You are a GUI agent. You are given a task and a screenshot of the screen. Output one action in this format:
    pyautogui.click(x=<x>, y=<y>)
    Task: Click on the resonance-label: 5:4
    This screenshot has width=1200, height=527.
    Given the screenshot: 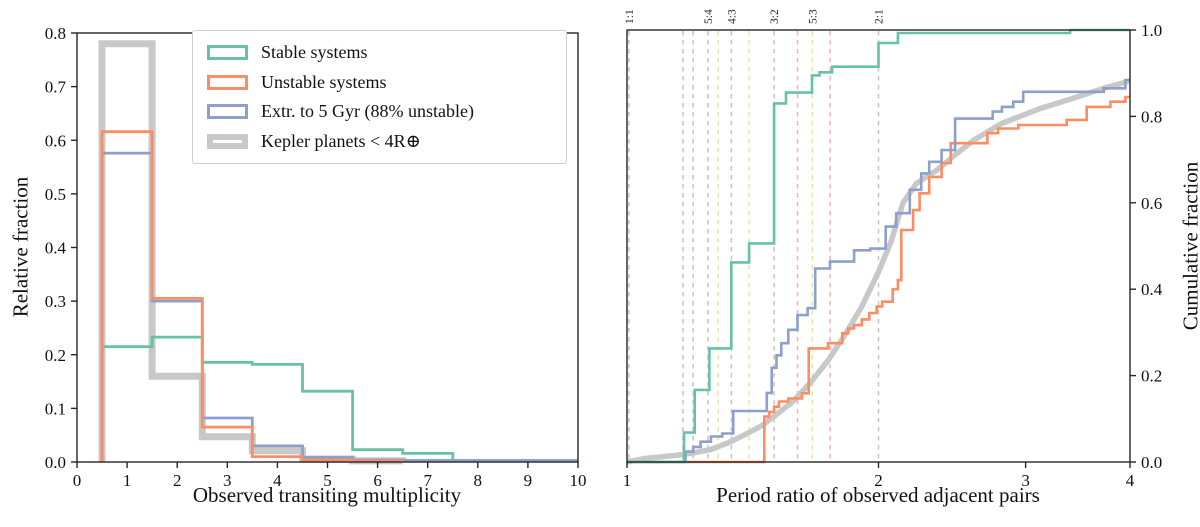 What is the action you would take?
    pyautogui.click(x=709, y=16)
    